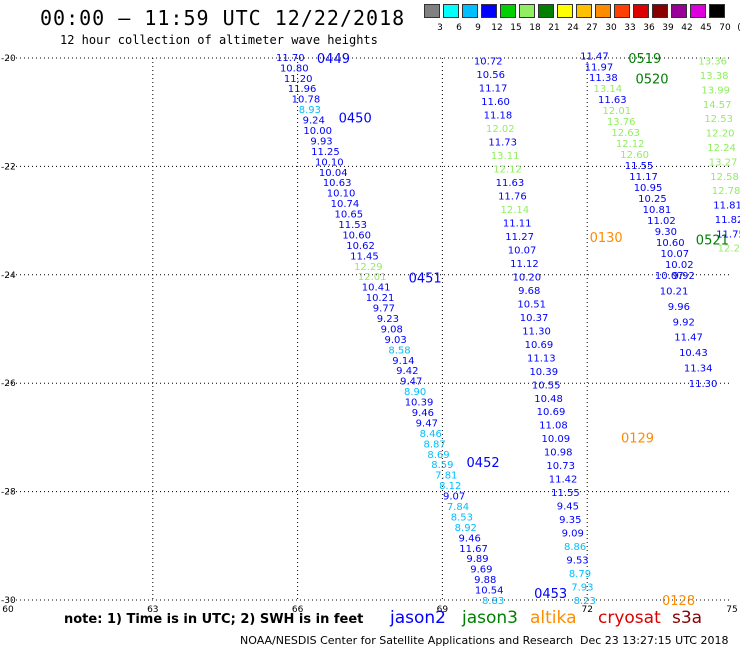 This screenshot has width=740, height=650. What do you see at coordinates (637, 438) in the screenshot?
I see `pass-time-label: 0129` at bounding box center [637, 438].